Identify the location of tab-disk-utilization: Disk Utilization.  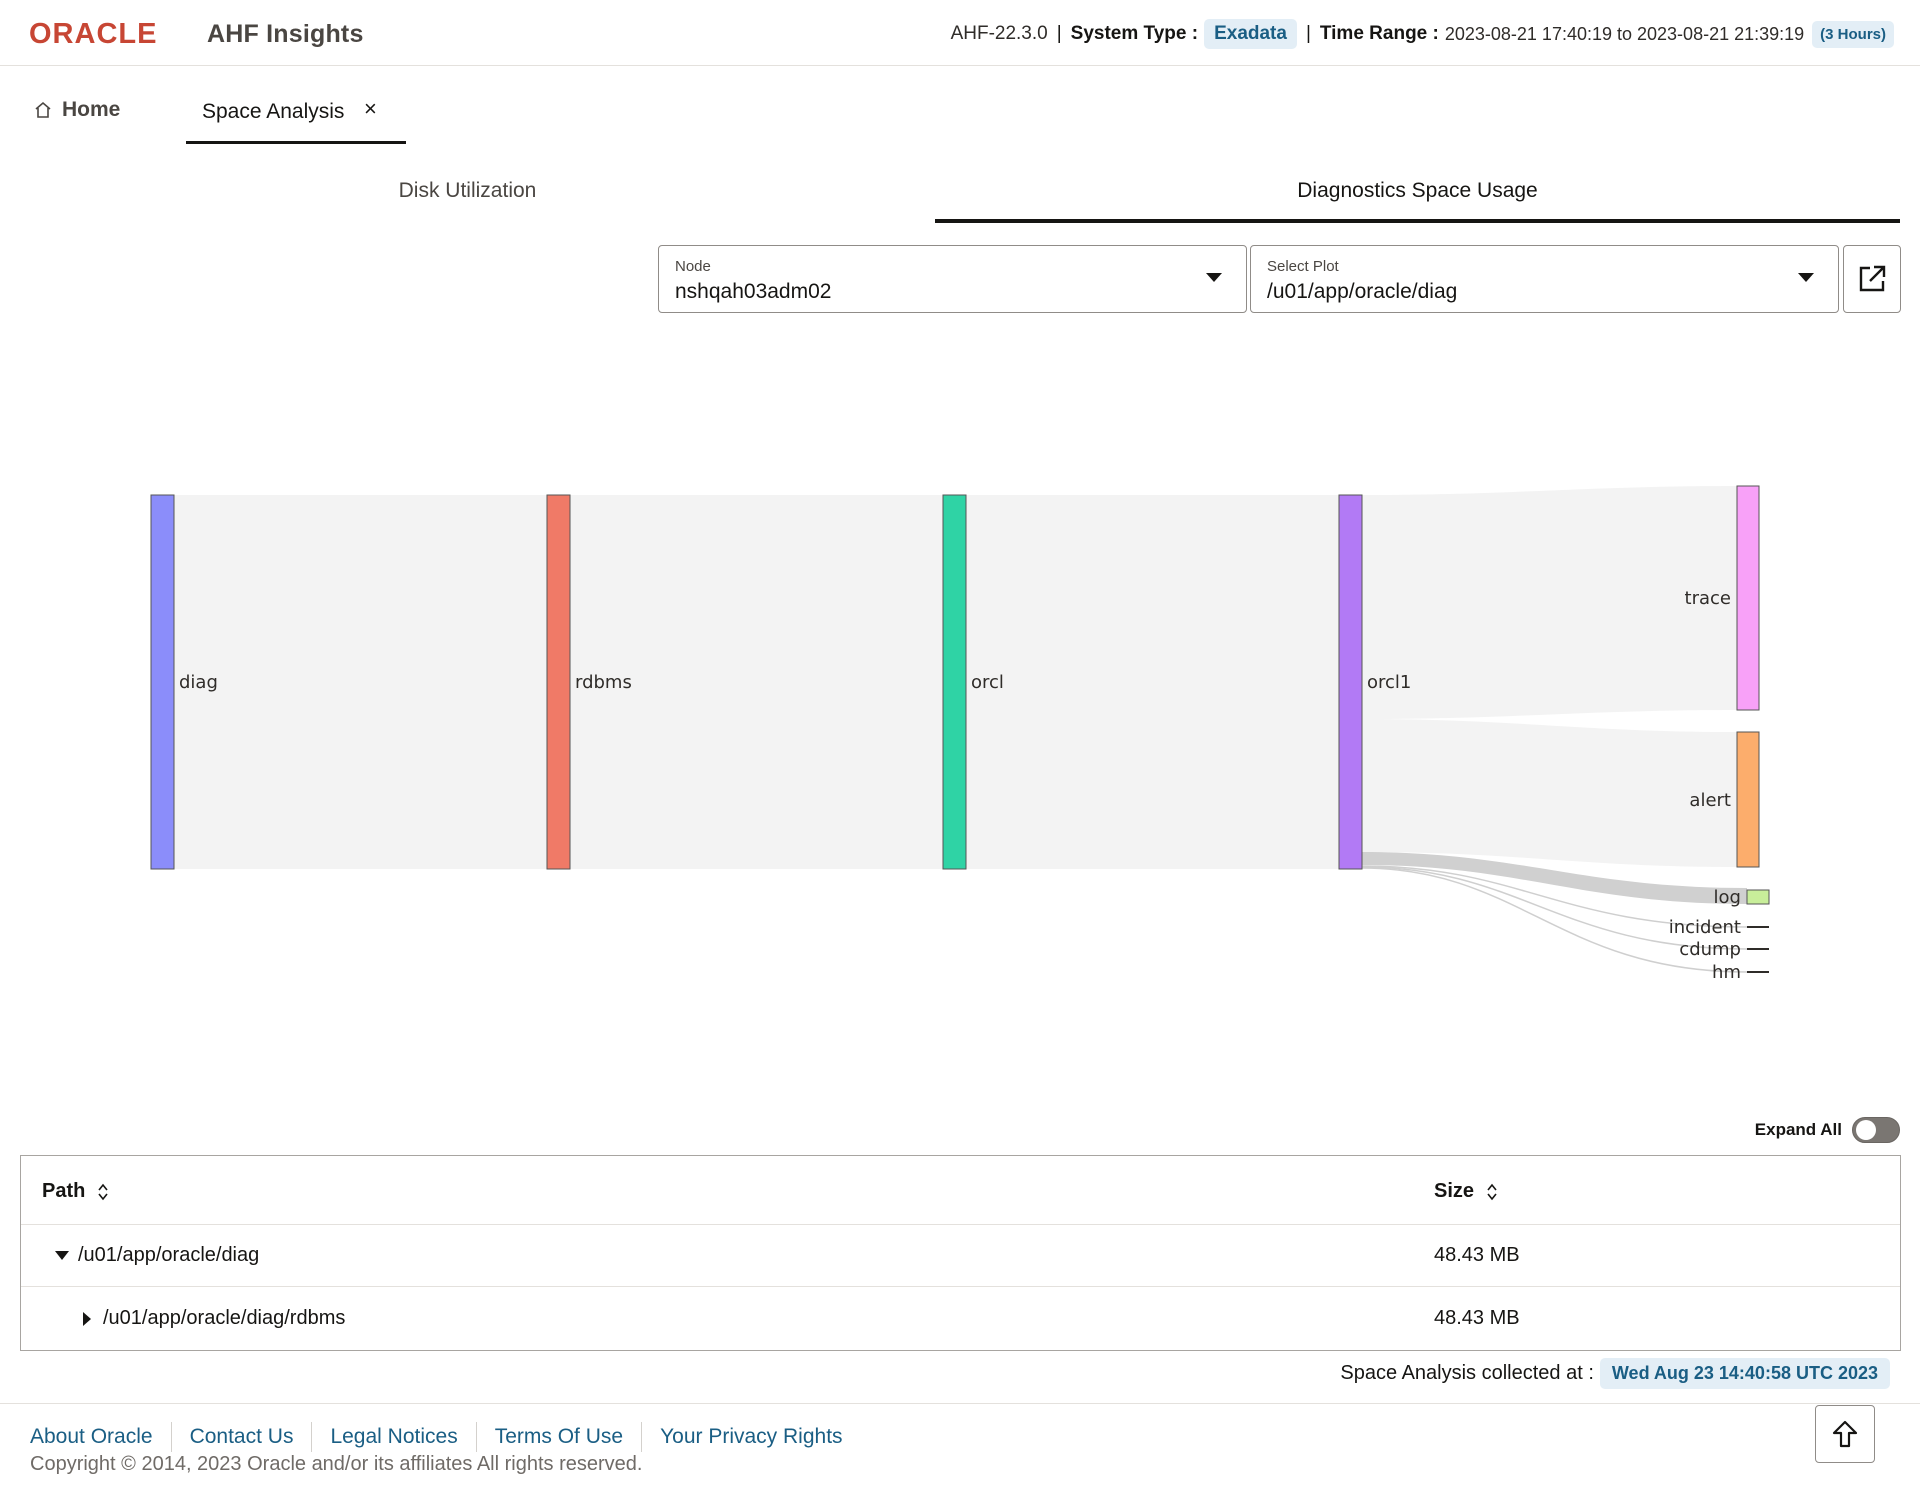
(467, 190).